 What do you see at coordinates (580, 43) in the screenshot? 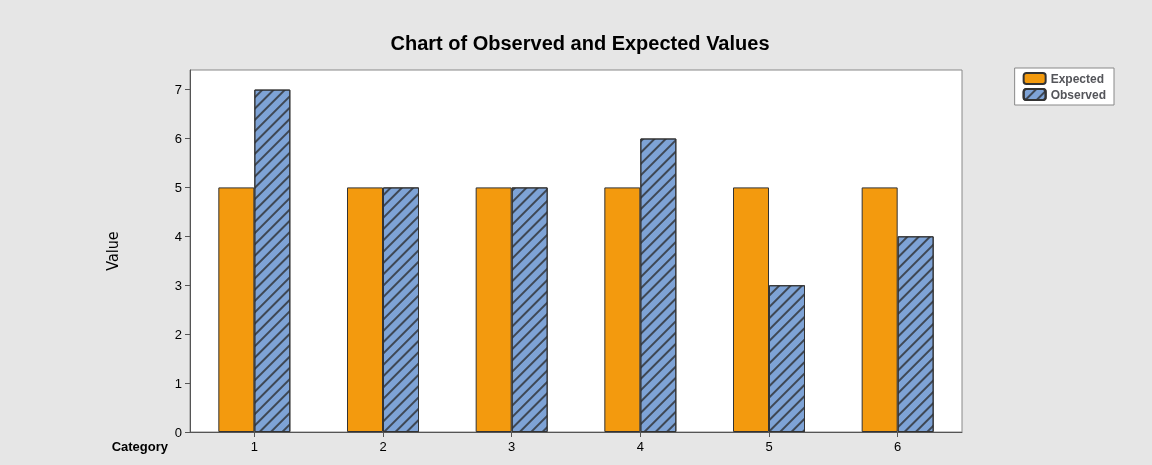
I see `chart-title: Chart of Observed and Expected Values` at bounding box center [580, 43].